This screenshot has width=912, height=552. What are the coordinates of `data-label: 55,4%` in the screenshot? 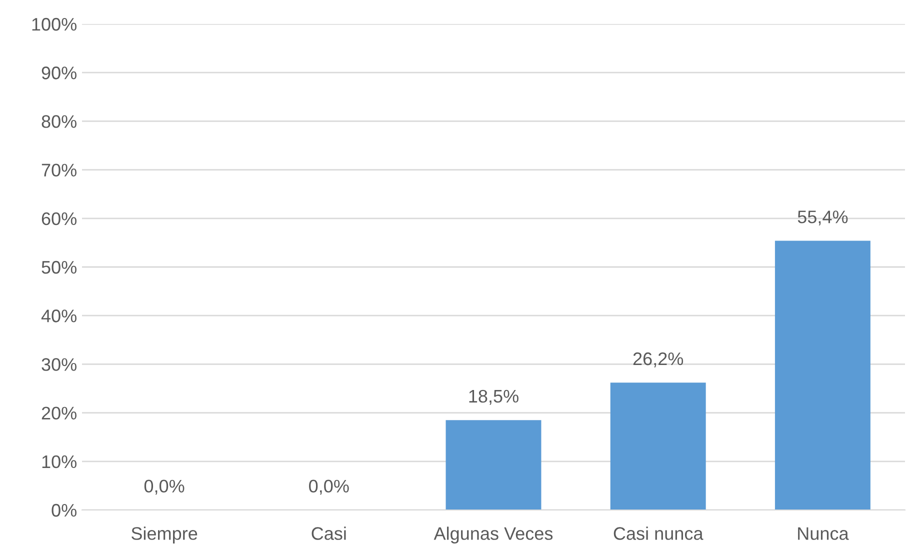 It's located at (823, 218).